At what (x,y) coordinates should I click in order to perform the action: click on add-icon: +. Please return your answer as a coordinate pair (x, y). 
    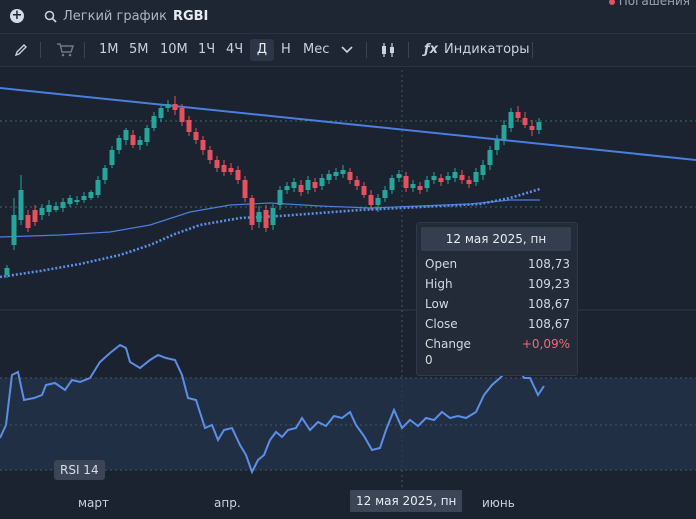
    Looking at the image, I should click on (17, 15).